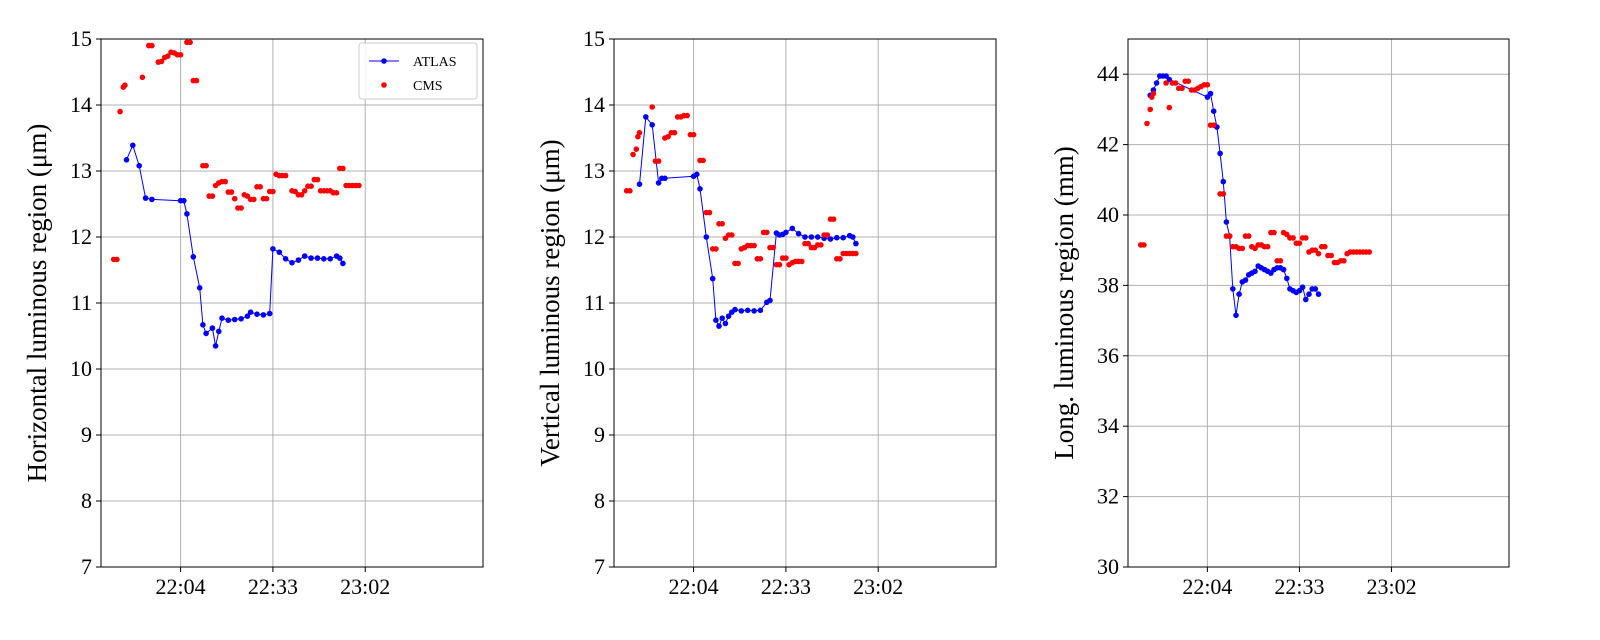 The height and width of the screenshot is (640, 1600). I want to click on y-tick-label: 30, so click(1108, 566).